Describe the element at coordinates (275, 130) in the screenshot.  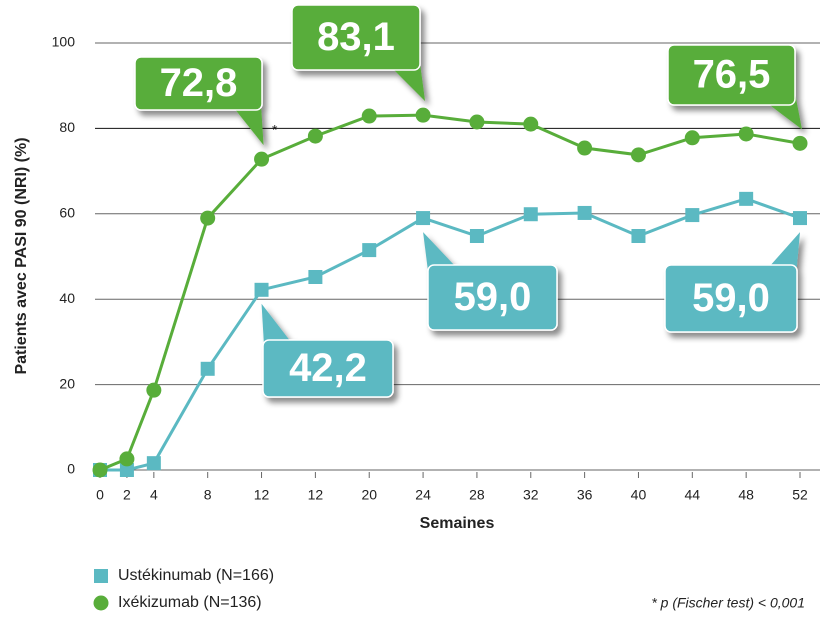
I see `significance-mark: *` at that location.